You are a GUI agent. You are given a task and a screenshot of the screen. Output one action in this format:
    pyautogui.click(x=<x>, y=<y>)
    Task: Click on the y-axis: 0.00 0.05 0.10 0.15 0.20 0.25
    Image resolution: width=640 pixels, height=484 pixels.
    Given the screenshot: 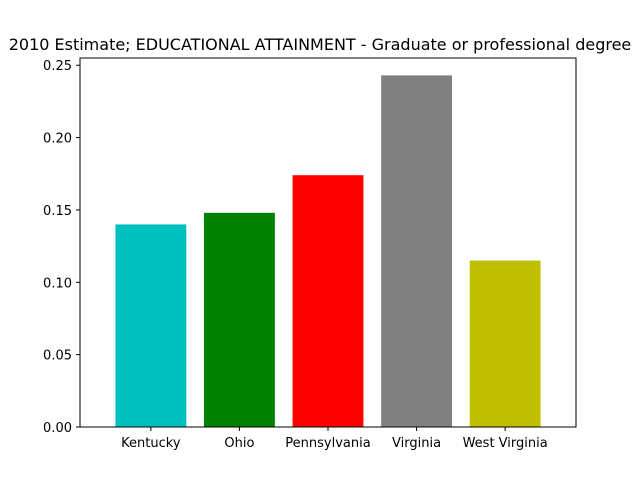 What is the action you would take?
    pyautogui.click(x=61, y=247)
    